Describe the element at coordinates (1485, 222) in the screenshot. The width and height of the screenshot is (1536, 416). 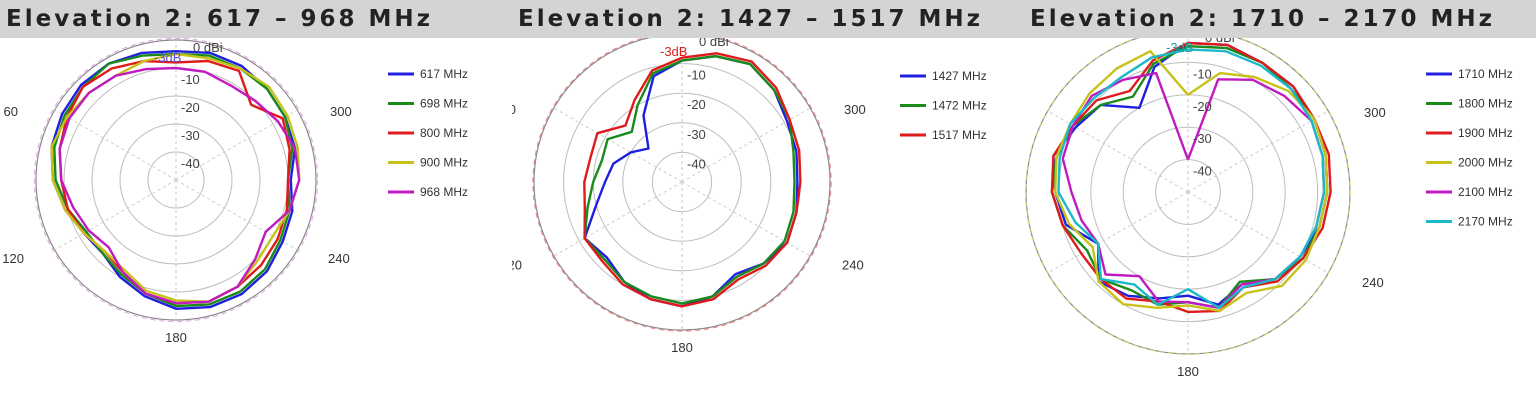
I see `legend-label: 2170 MHz` at that location.